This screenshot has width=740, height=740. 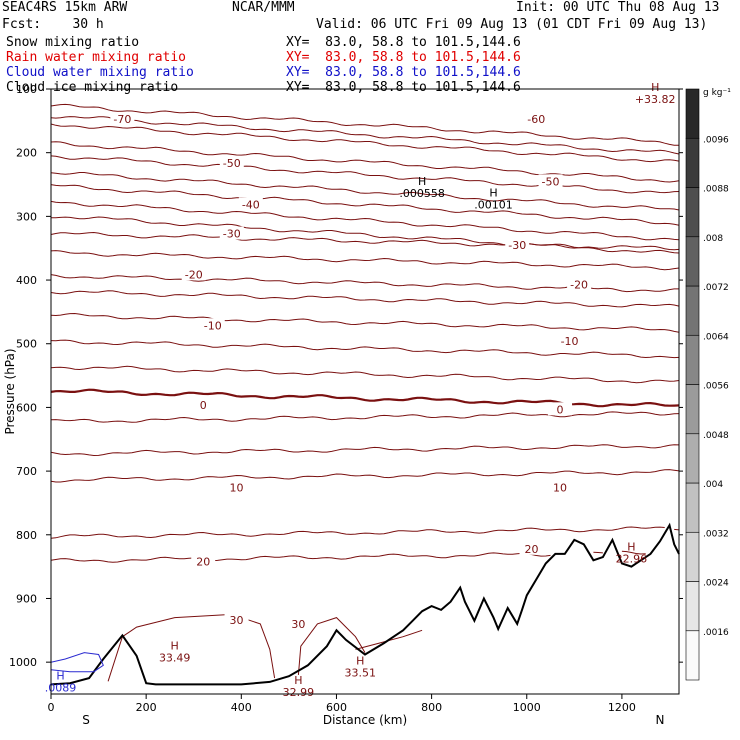 What do you see at coordinates (26, 598) in the screenshot?
I see `y-tick-label: 900` at bounding box center [26, 598].